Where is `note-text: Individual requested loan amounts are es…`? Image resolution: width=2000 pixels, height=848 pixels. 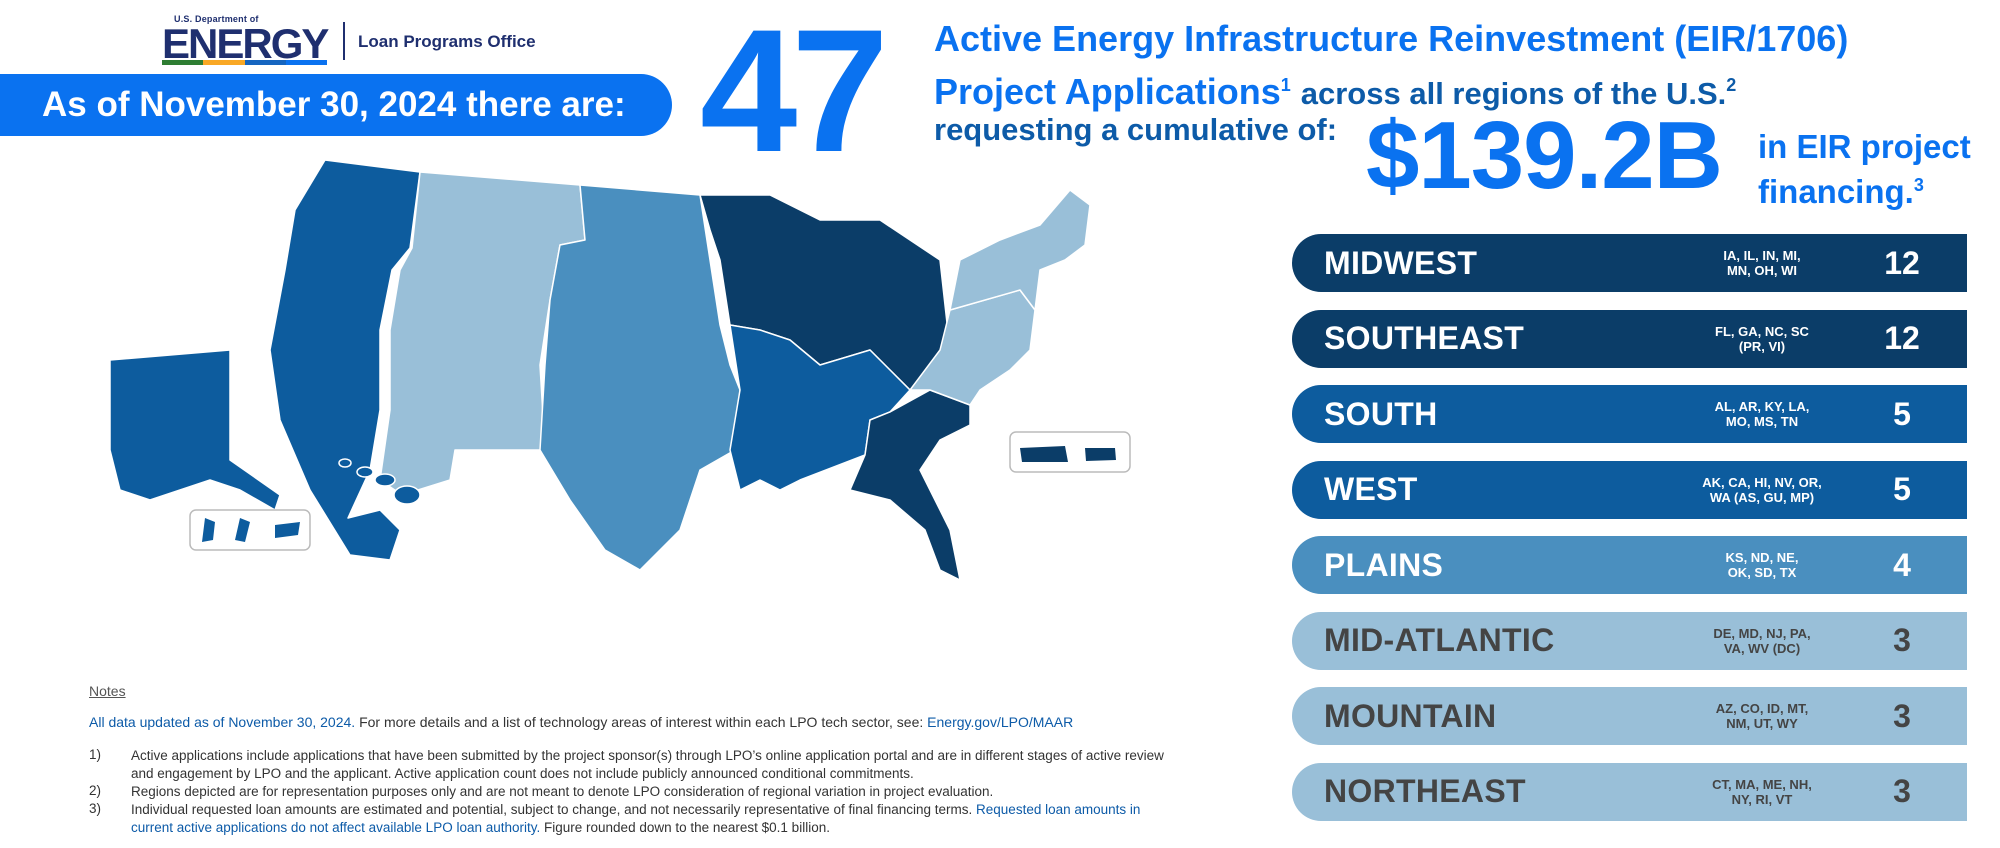 note-text: Individual requested loan amounts are es… is located at coordinates (636, 818).